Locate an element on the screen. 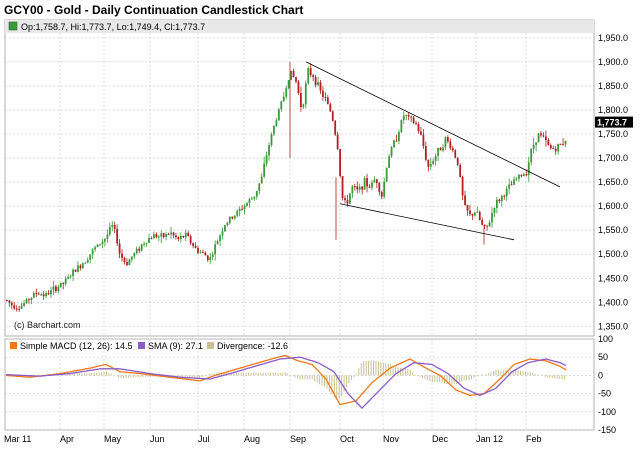 The width and height of the screenshot is (640, 459). last-price-tag is located at coordinates (614, 122).